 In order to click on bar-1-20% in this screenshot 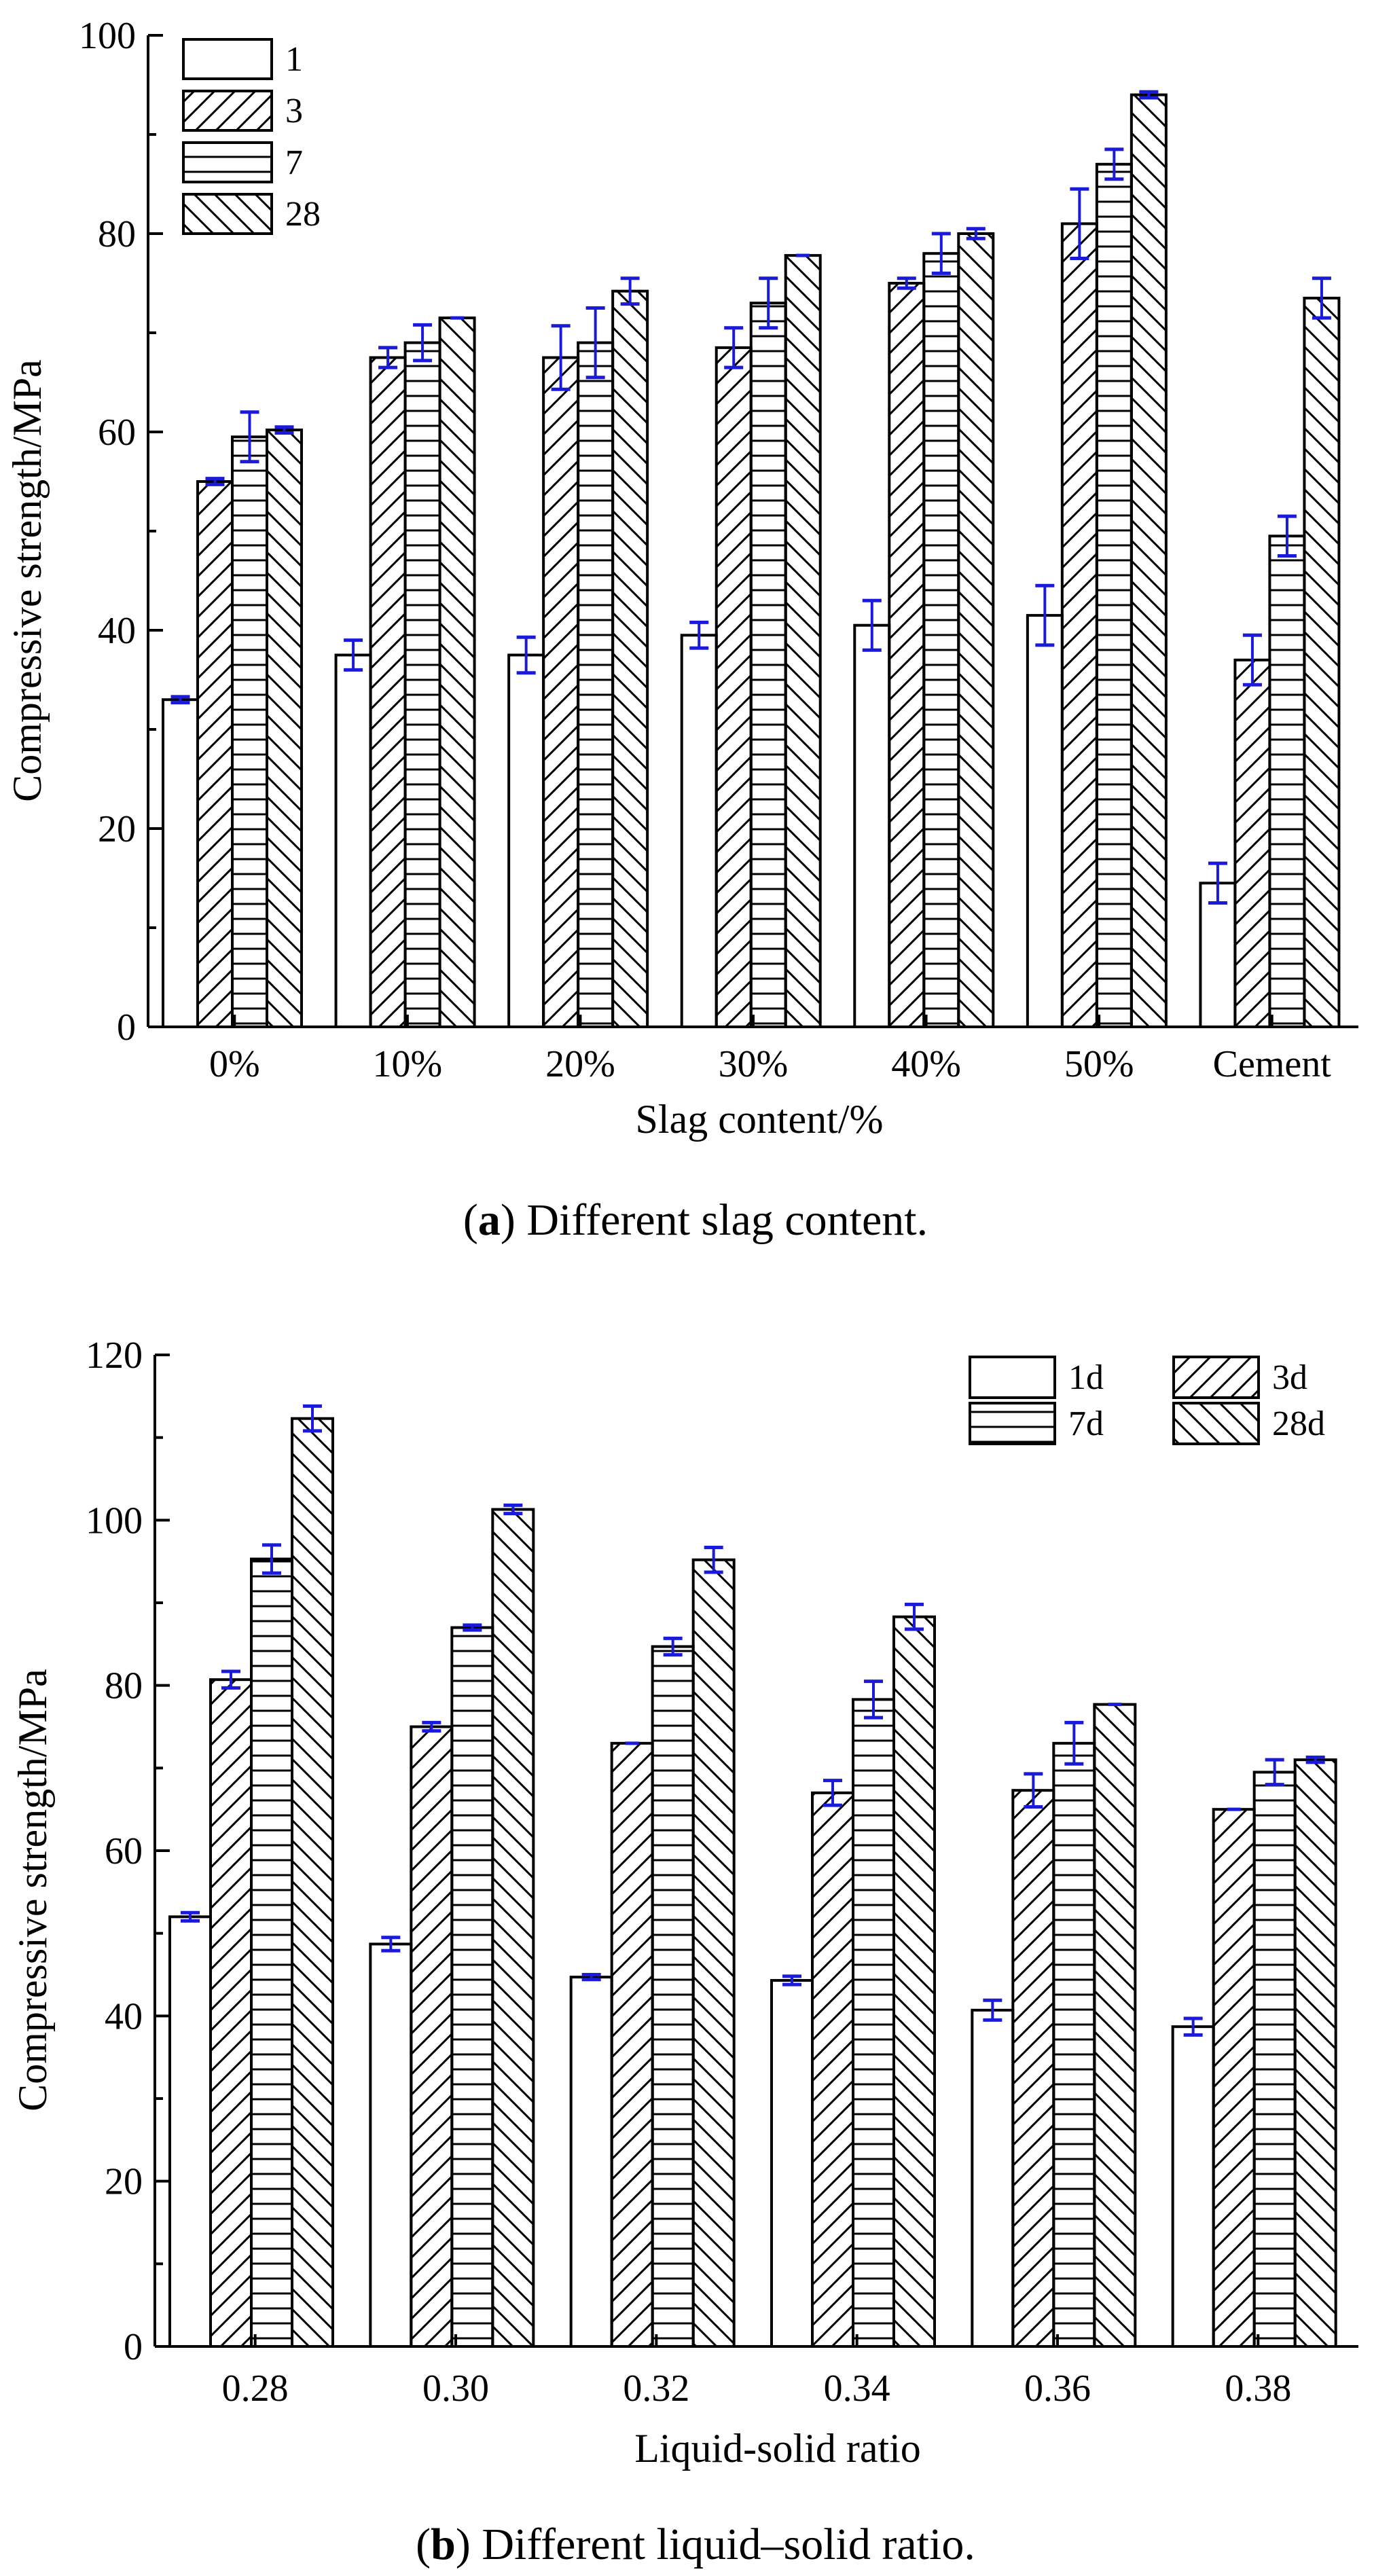, I will do `click(526, 840)`.